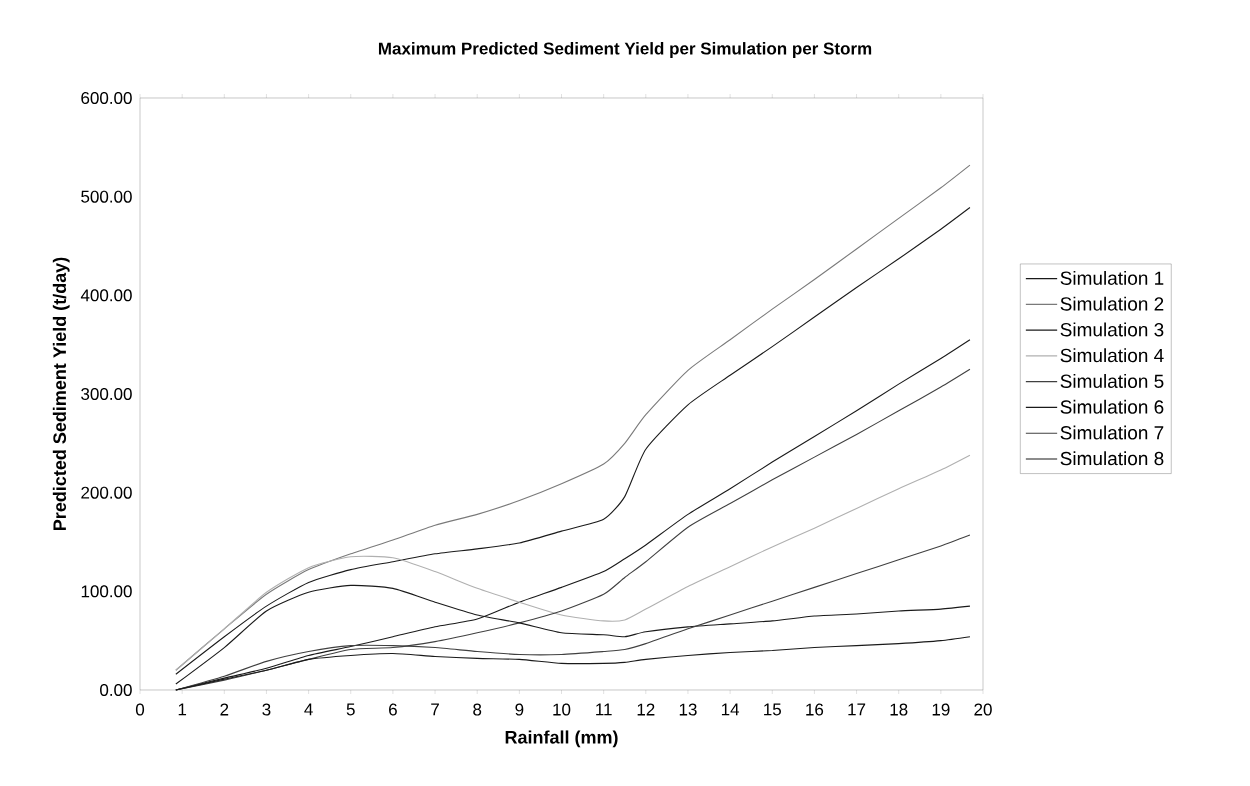  I want to click on y-tick-label: 500.00, so click(106, 196).